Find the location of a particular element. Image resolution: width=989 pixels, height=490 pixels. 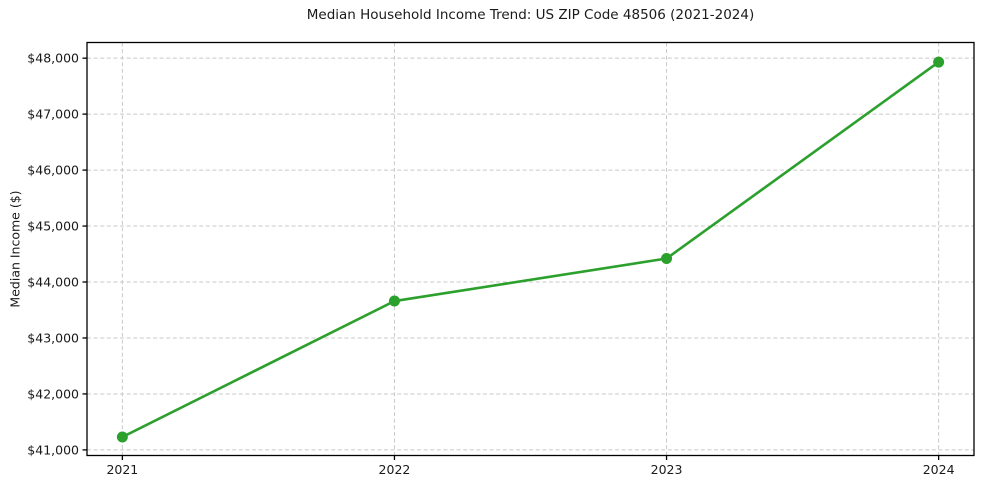

x-tick-label: 2021 is located at coordinates (122, 469).